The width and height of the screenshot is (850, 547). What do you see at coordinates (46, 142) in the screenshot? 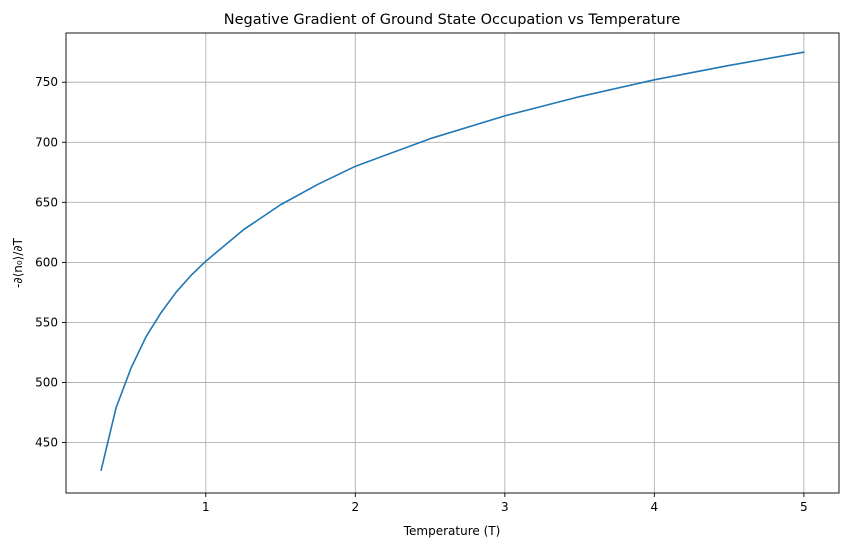
I see `y-tick-label: 700` at bounding box center [46, 142].